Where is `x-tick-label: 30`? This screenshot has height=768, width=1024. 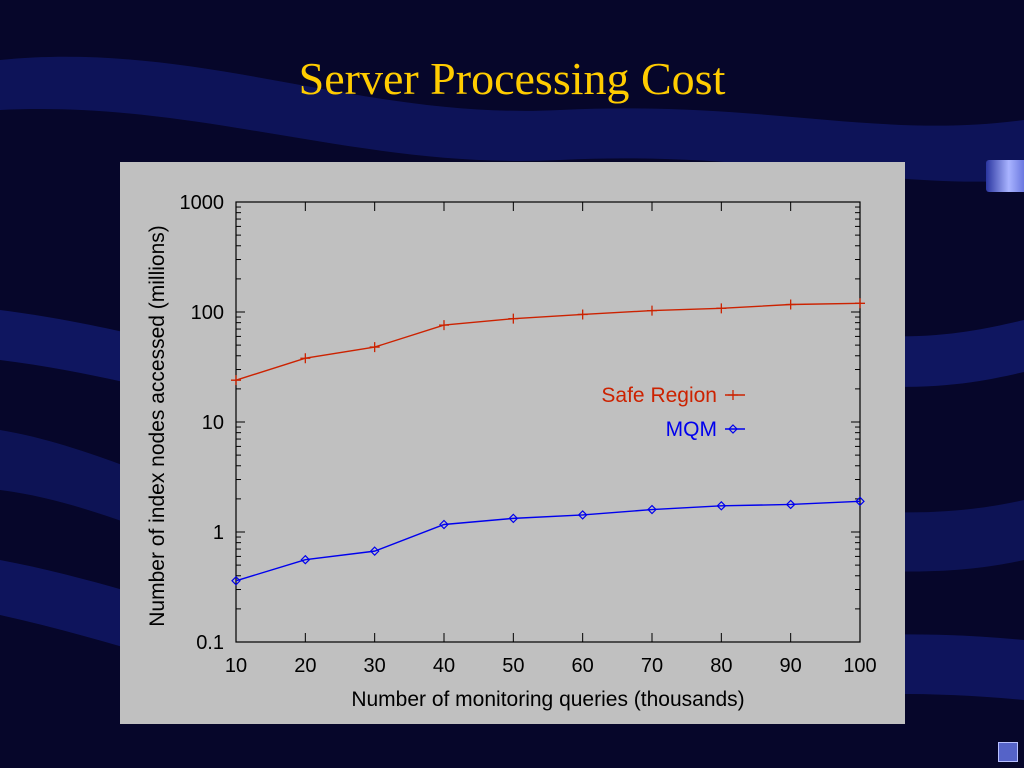 x-tick-label: 30 is located at coordinates (375, 666).